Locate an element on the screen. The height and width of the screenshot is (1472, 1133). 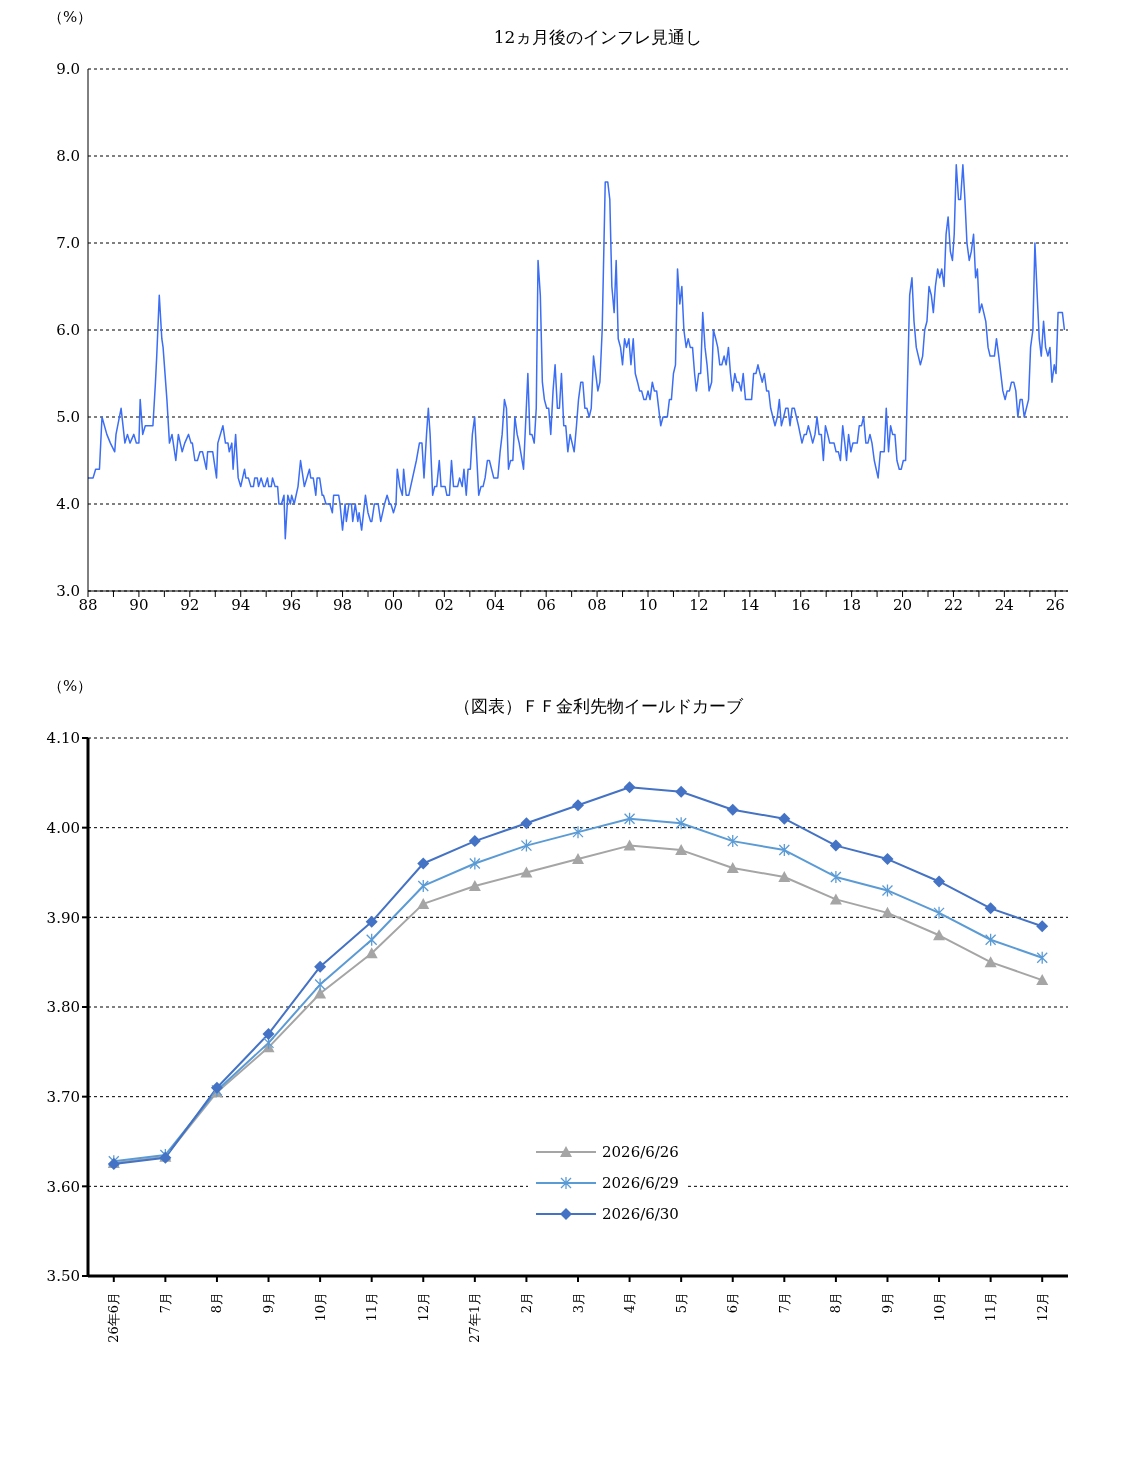
x-tick-label: 4月 is located at coordinates (630, 1303).